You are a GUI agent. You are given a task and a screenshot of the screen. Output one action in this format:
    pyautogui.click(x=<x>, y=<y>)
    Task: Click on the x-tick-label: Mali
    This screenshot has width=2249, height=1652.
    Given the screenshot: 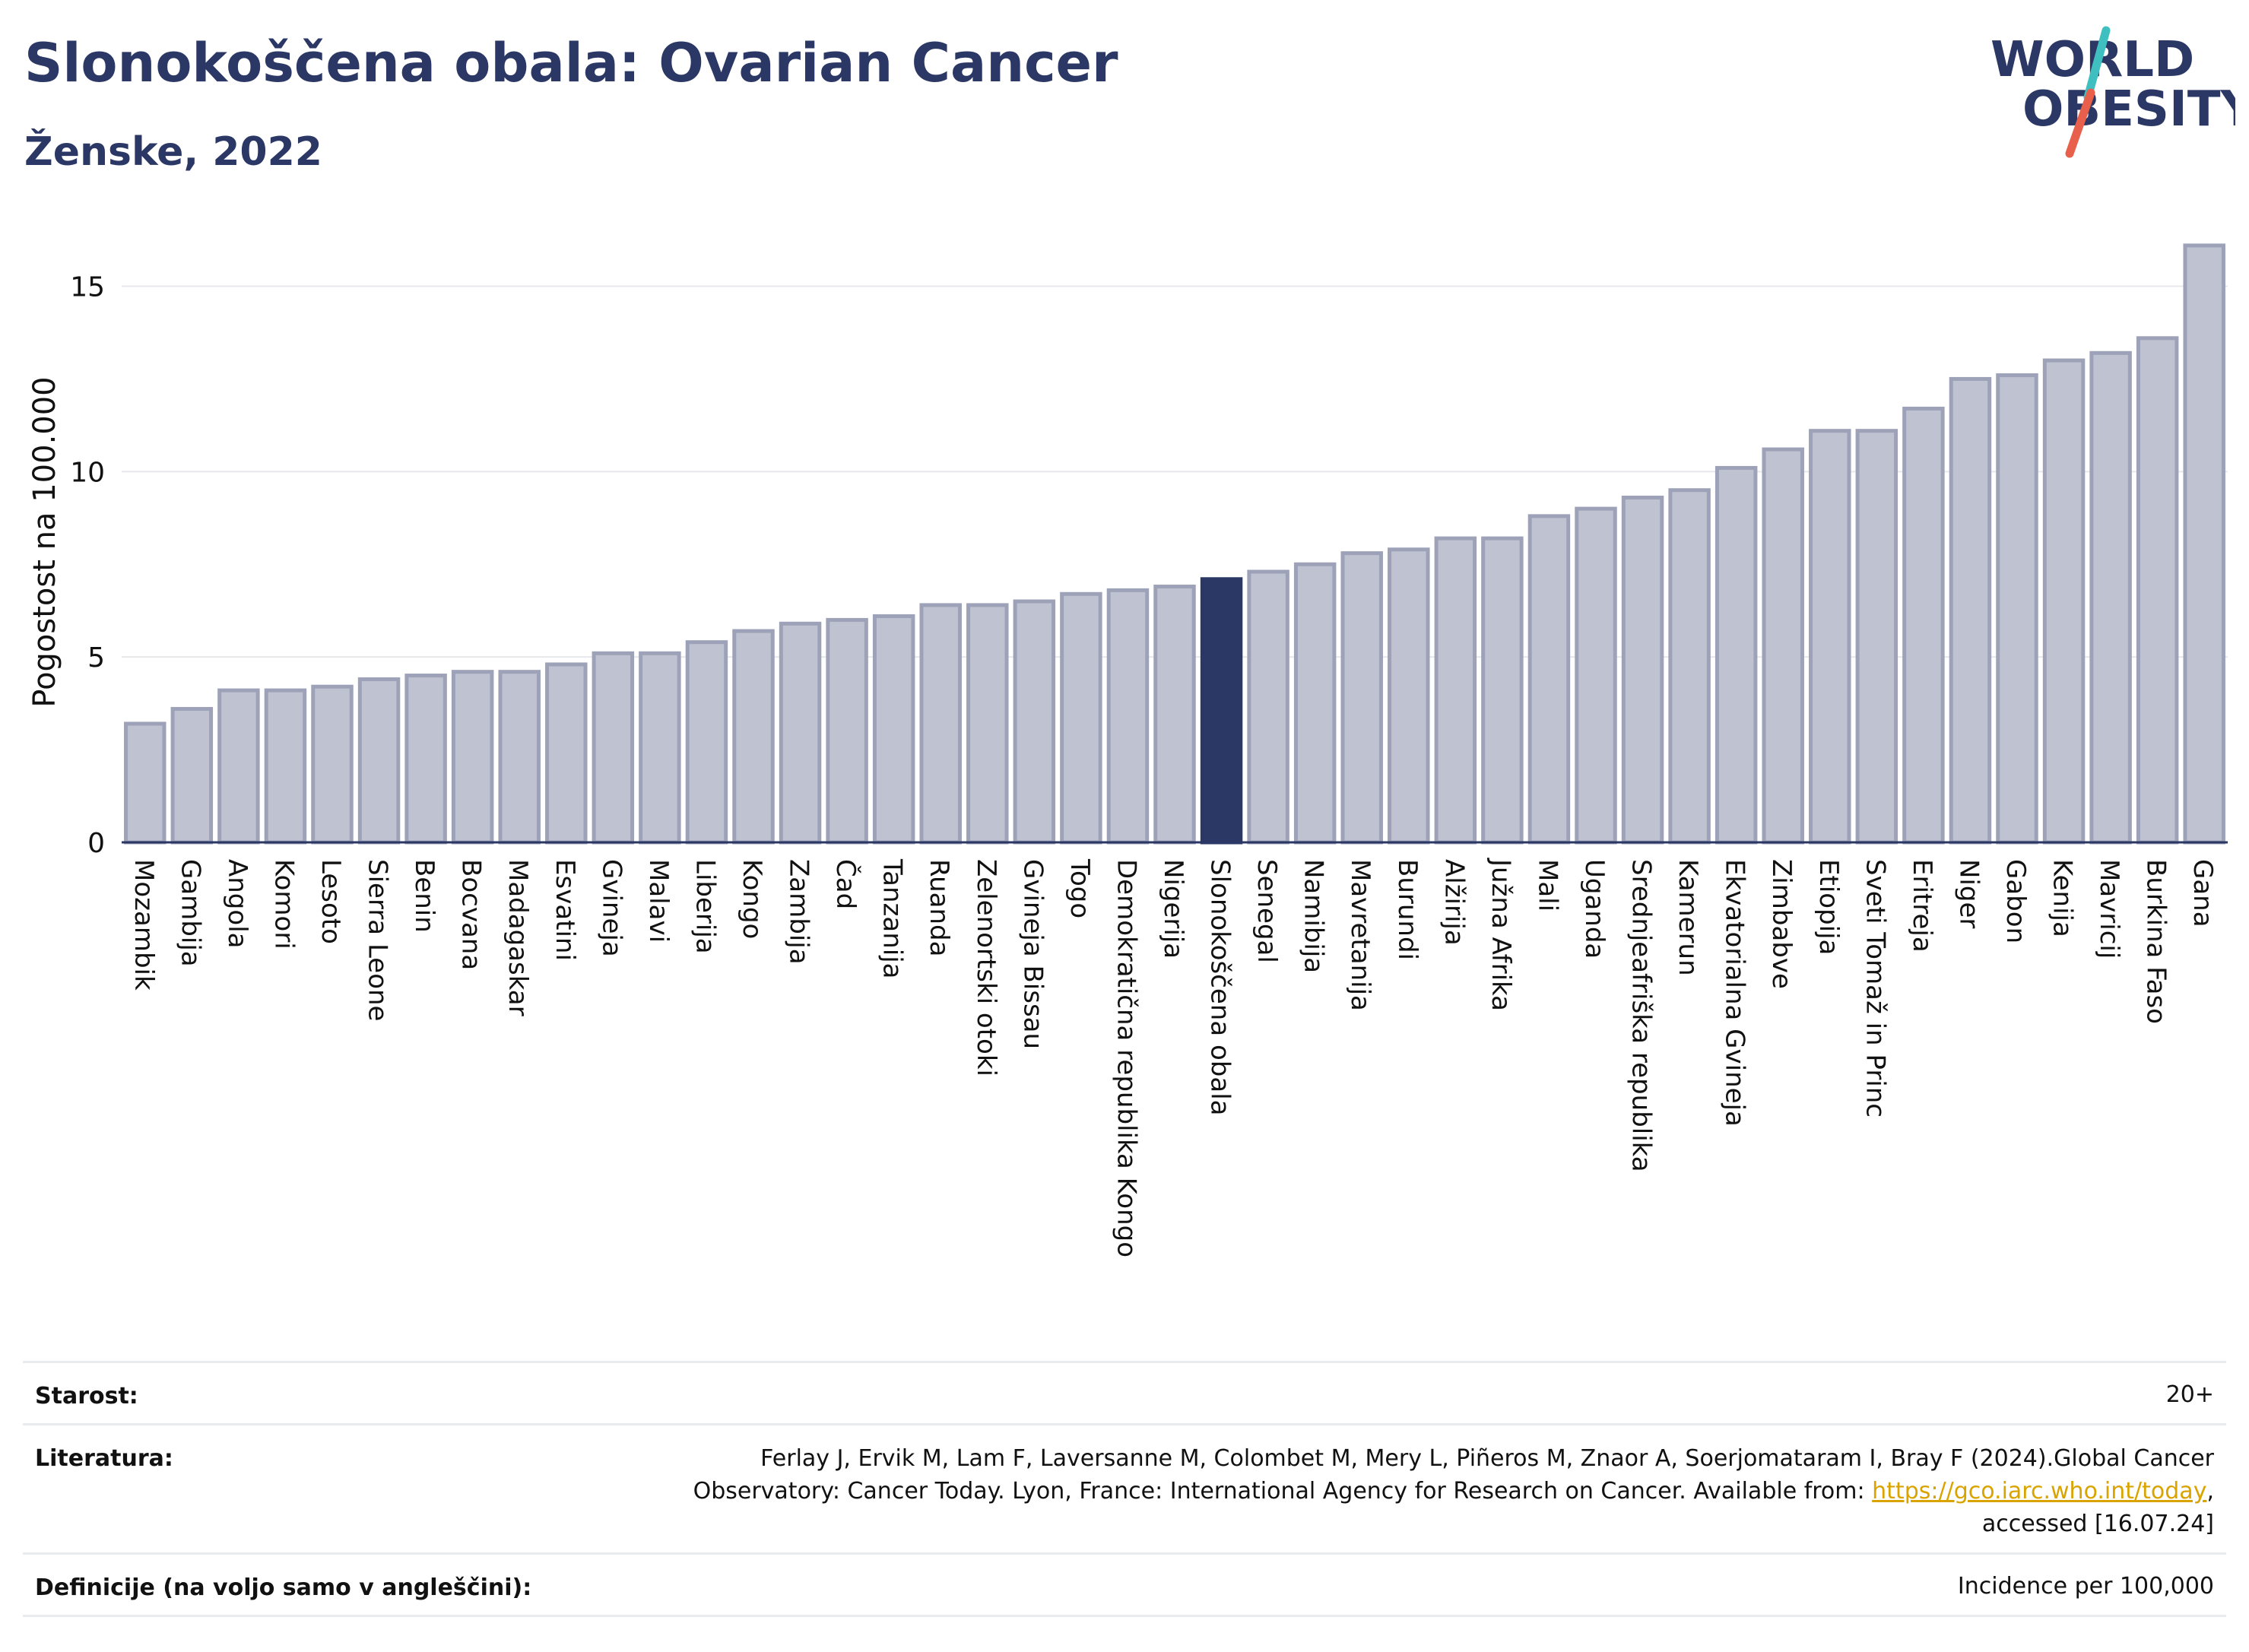 What is the action you would take?
    pyautogui.click(x=1547, y=885)
    